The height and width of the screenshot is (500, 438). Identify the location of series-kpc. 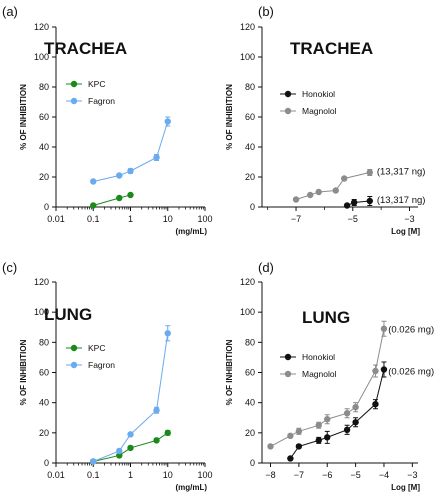
(112, 200).